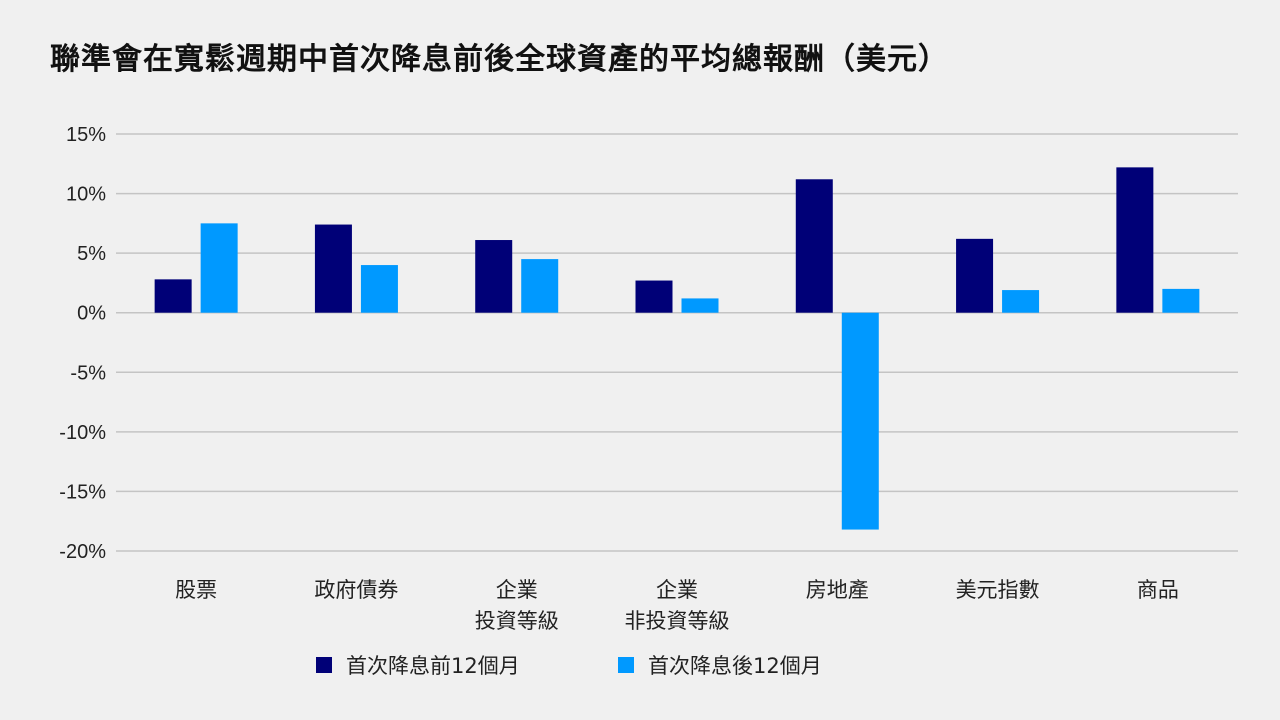 Image resolution: width=1280 pixels, height=720 pixels. Describe the element at coordinates (82, 552) in the screenshot. I see `y-tick-label: -20%` at that location.